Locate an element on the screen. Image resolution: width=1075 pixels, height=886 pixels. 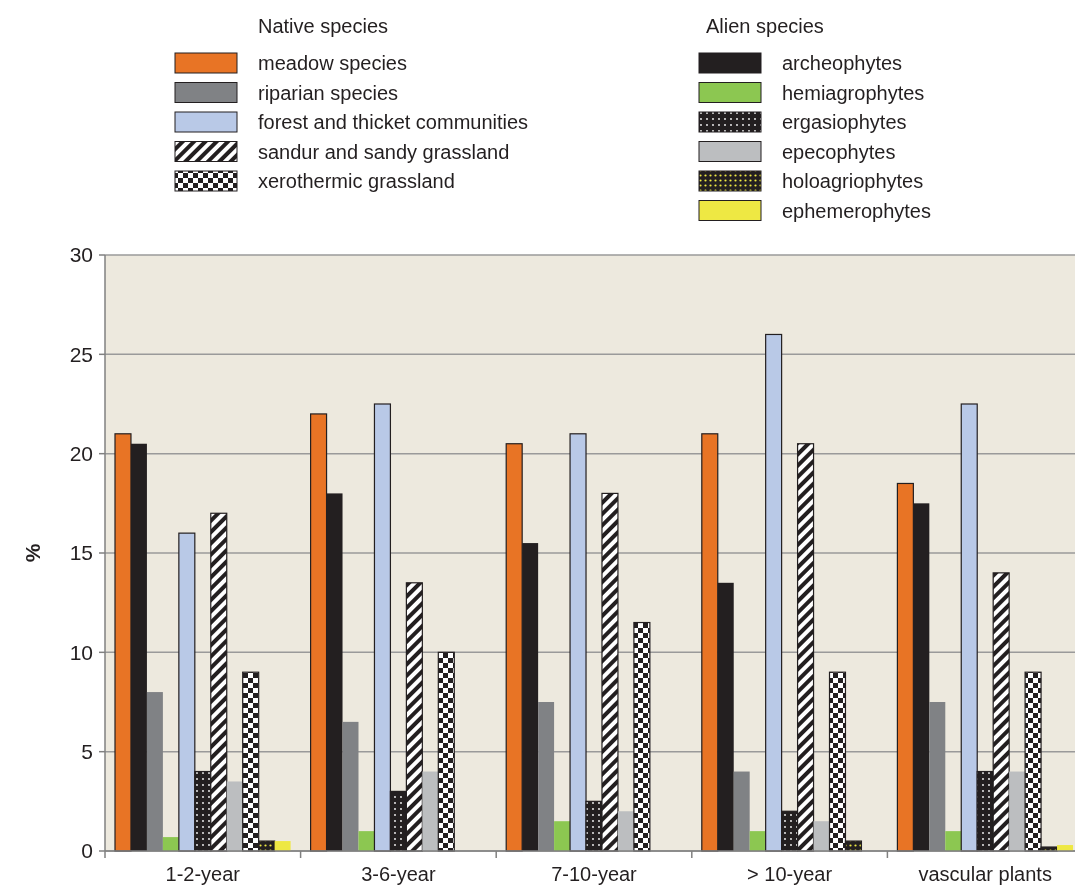
legend-label: sandur and sandy grassland is located at coordinates (384, 151).